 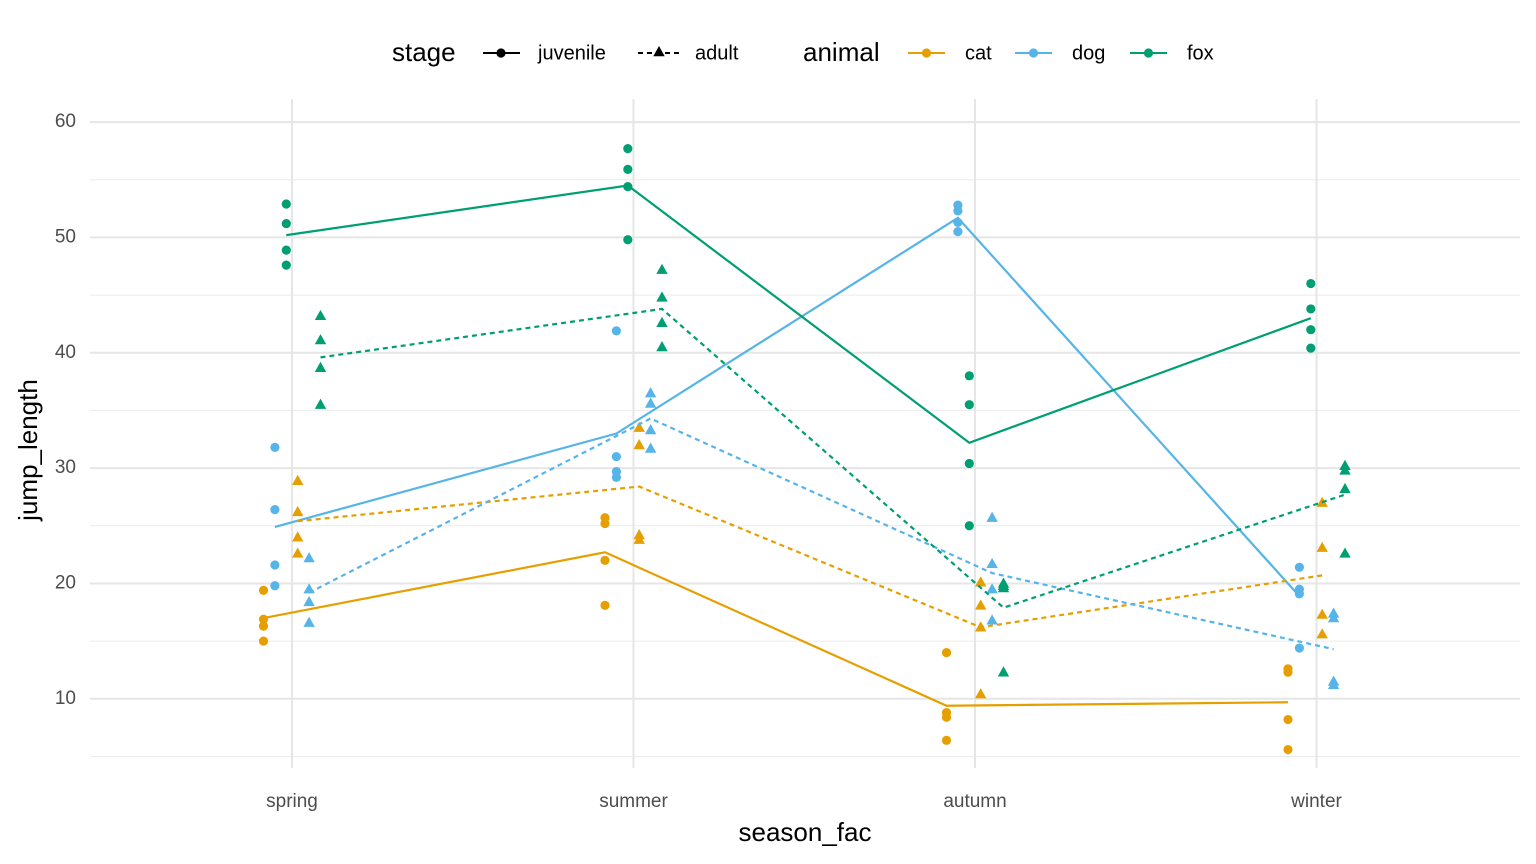 What do you see at coordinates (65, 121) in the screenshot?
I see `y-tick-label: 60` at bounding box center [65, 121].